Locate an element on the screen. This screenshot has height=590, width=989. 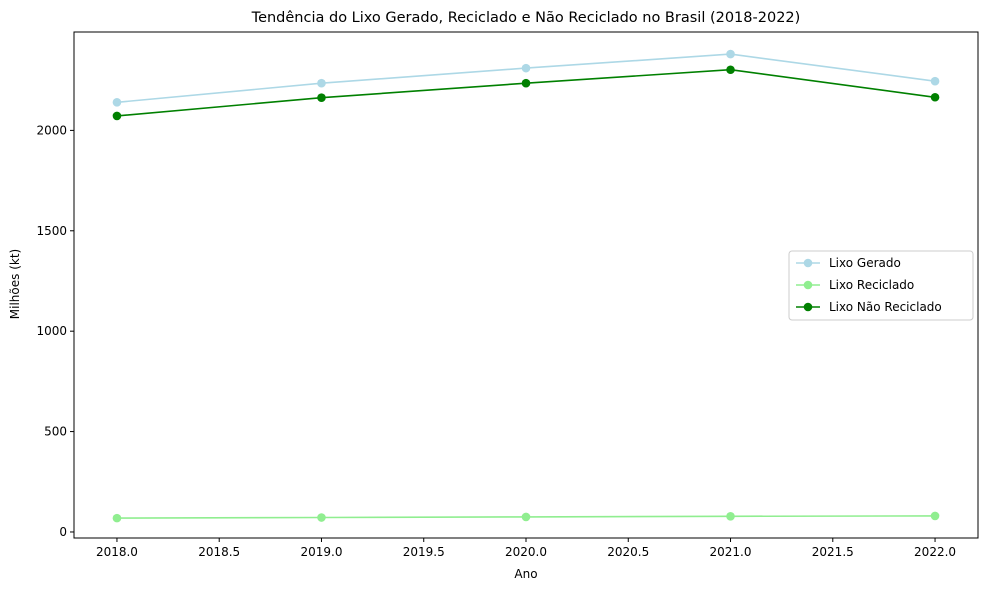
y-axis-title: Milhões (kt) is located at coordinates (15, 284).